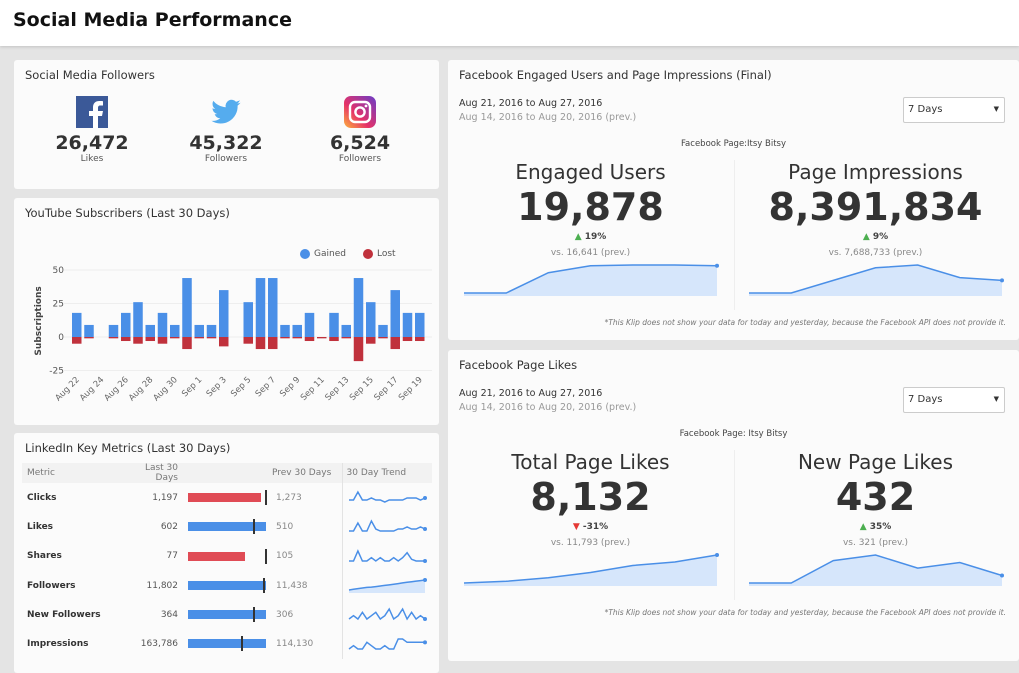 This screenshot has height=673, width=1019. Describe the element at coordinates (159, 644) in the screenshot. I see `current-value: 163,786` at that location.